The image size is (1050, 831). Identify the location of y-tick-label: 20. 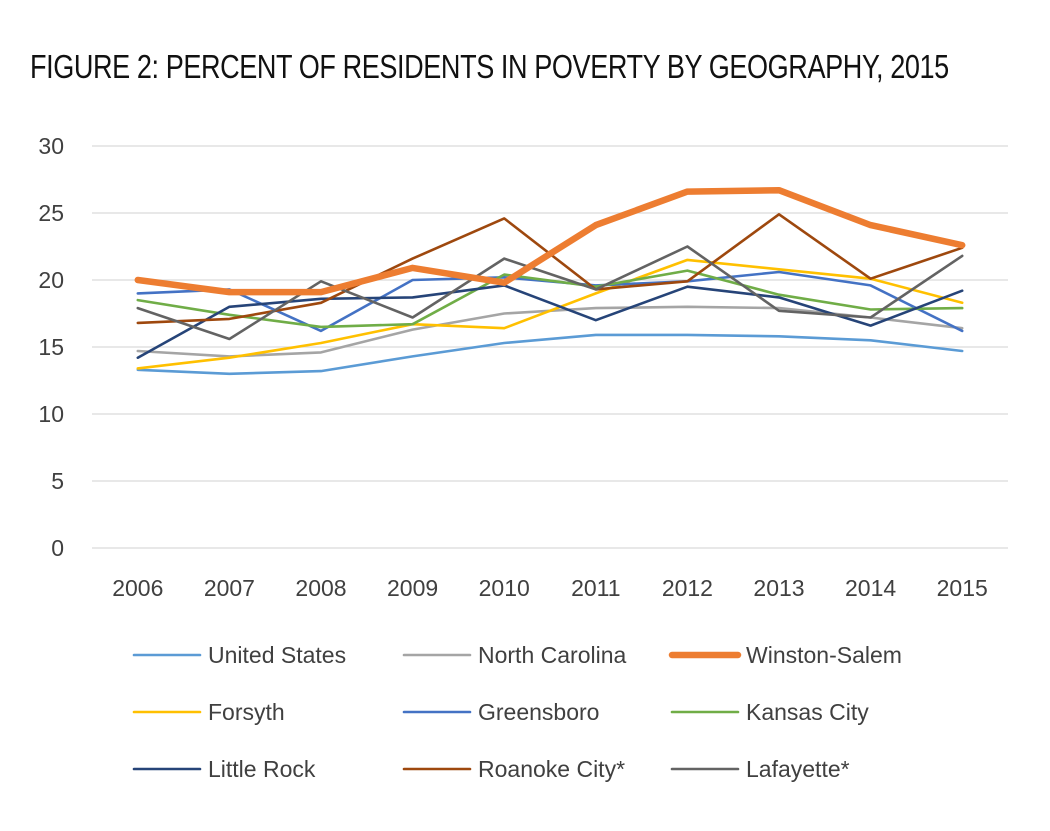
(51, 280).